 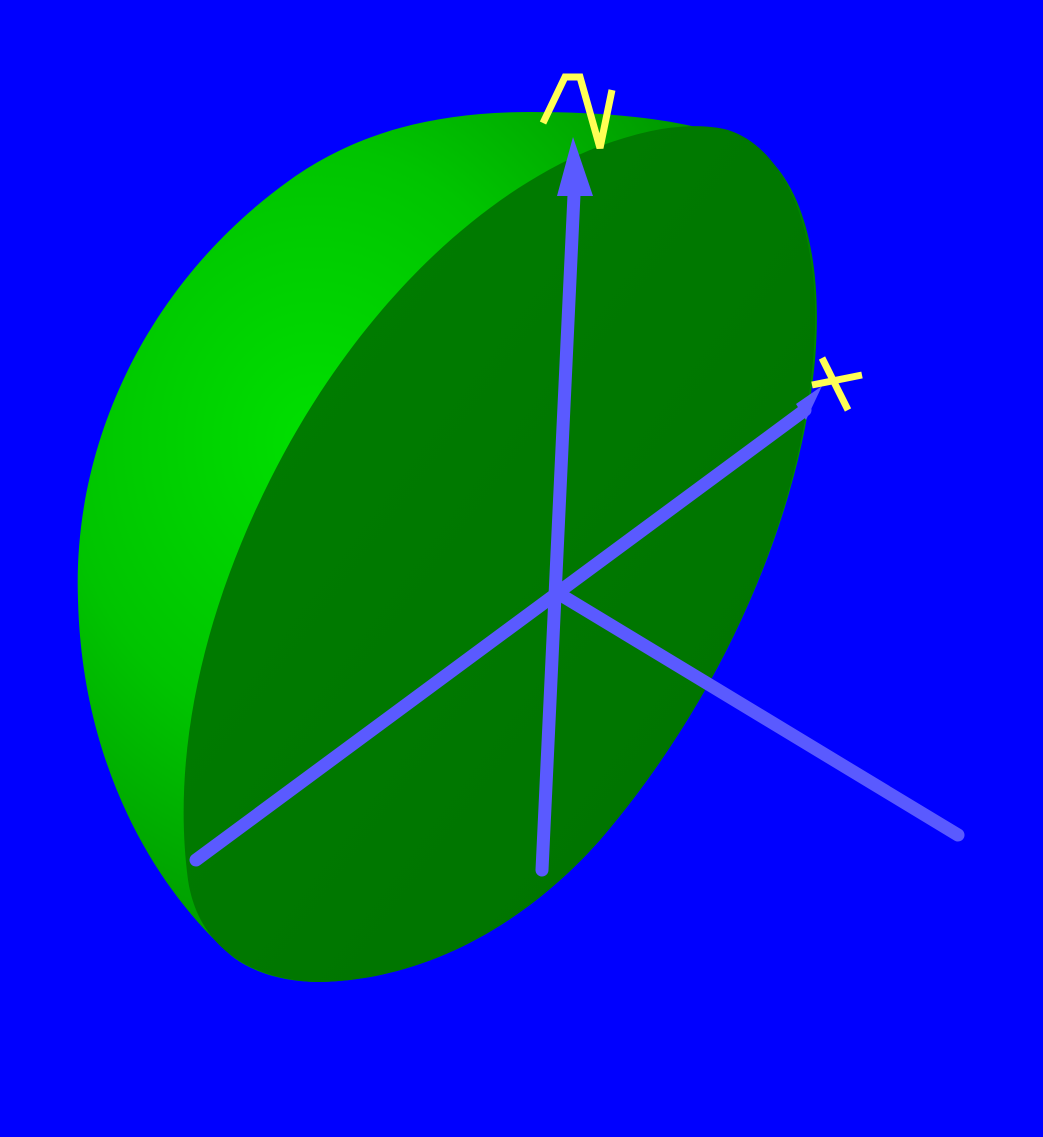 I want to click on x-axis-arrowhead, so click(x=809, y=403).